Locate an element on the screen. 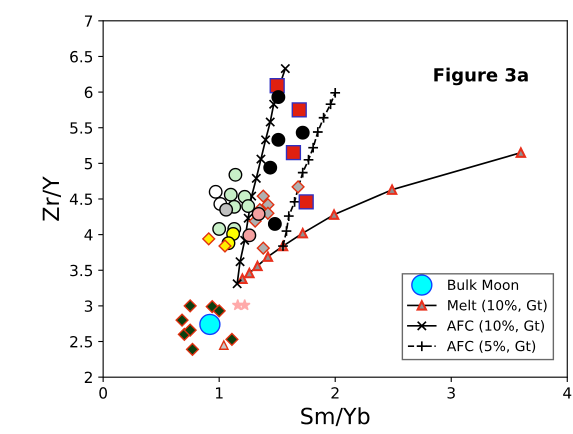 This screenshot has height=434, width=573. y-tick-label: 5 is located at coordinates (88, 164).